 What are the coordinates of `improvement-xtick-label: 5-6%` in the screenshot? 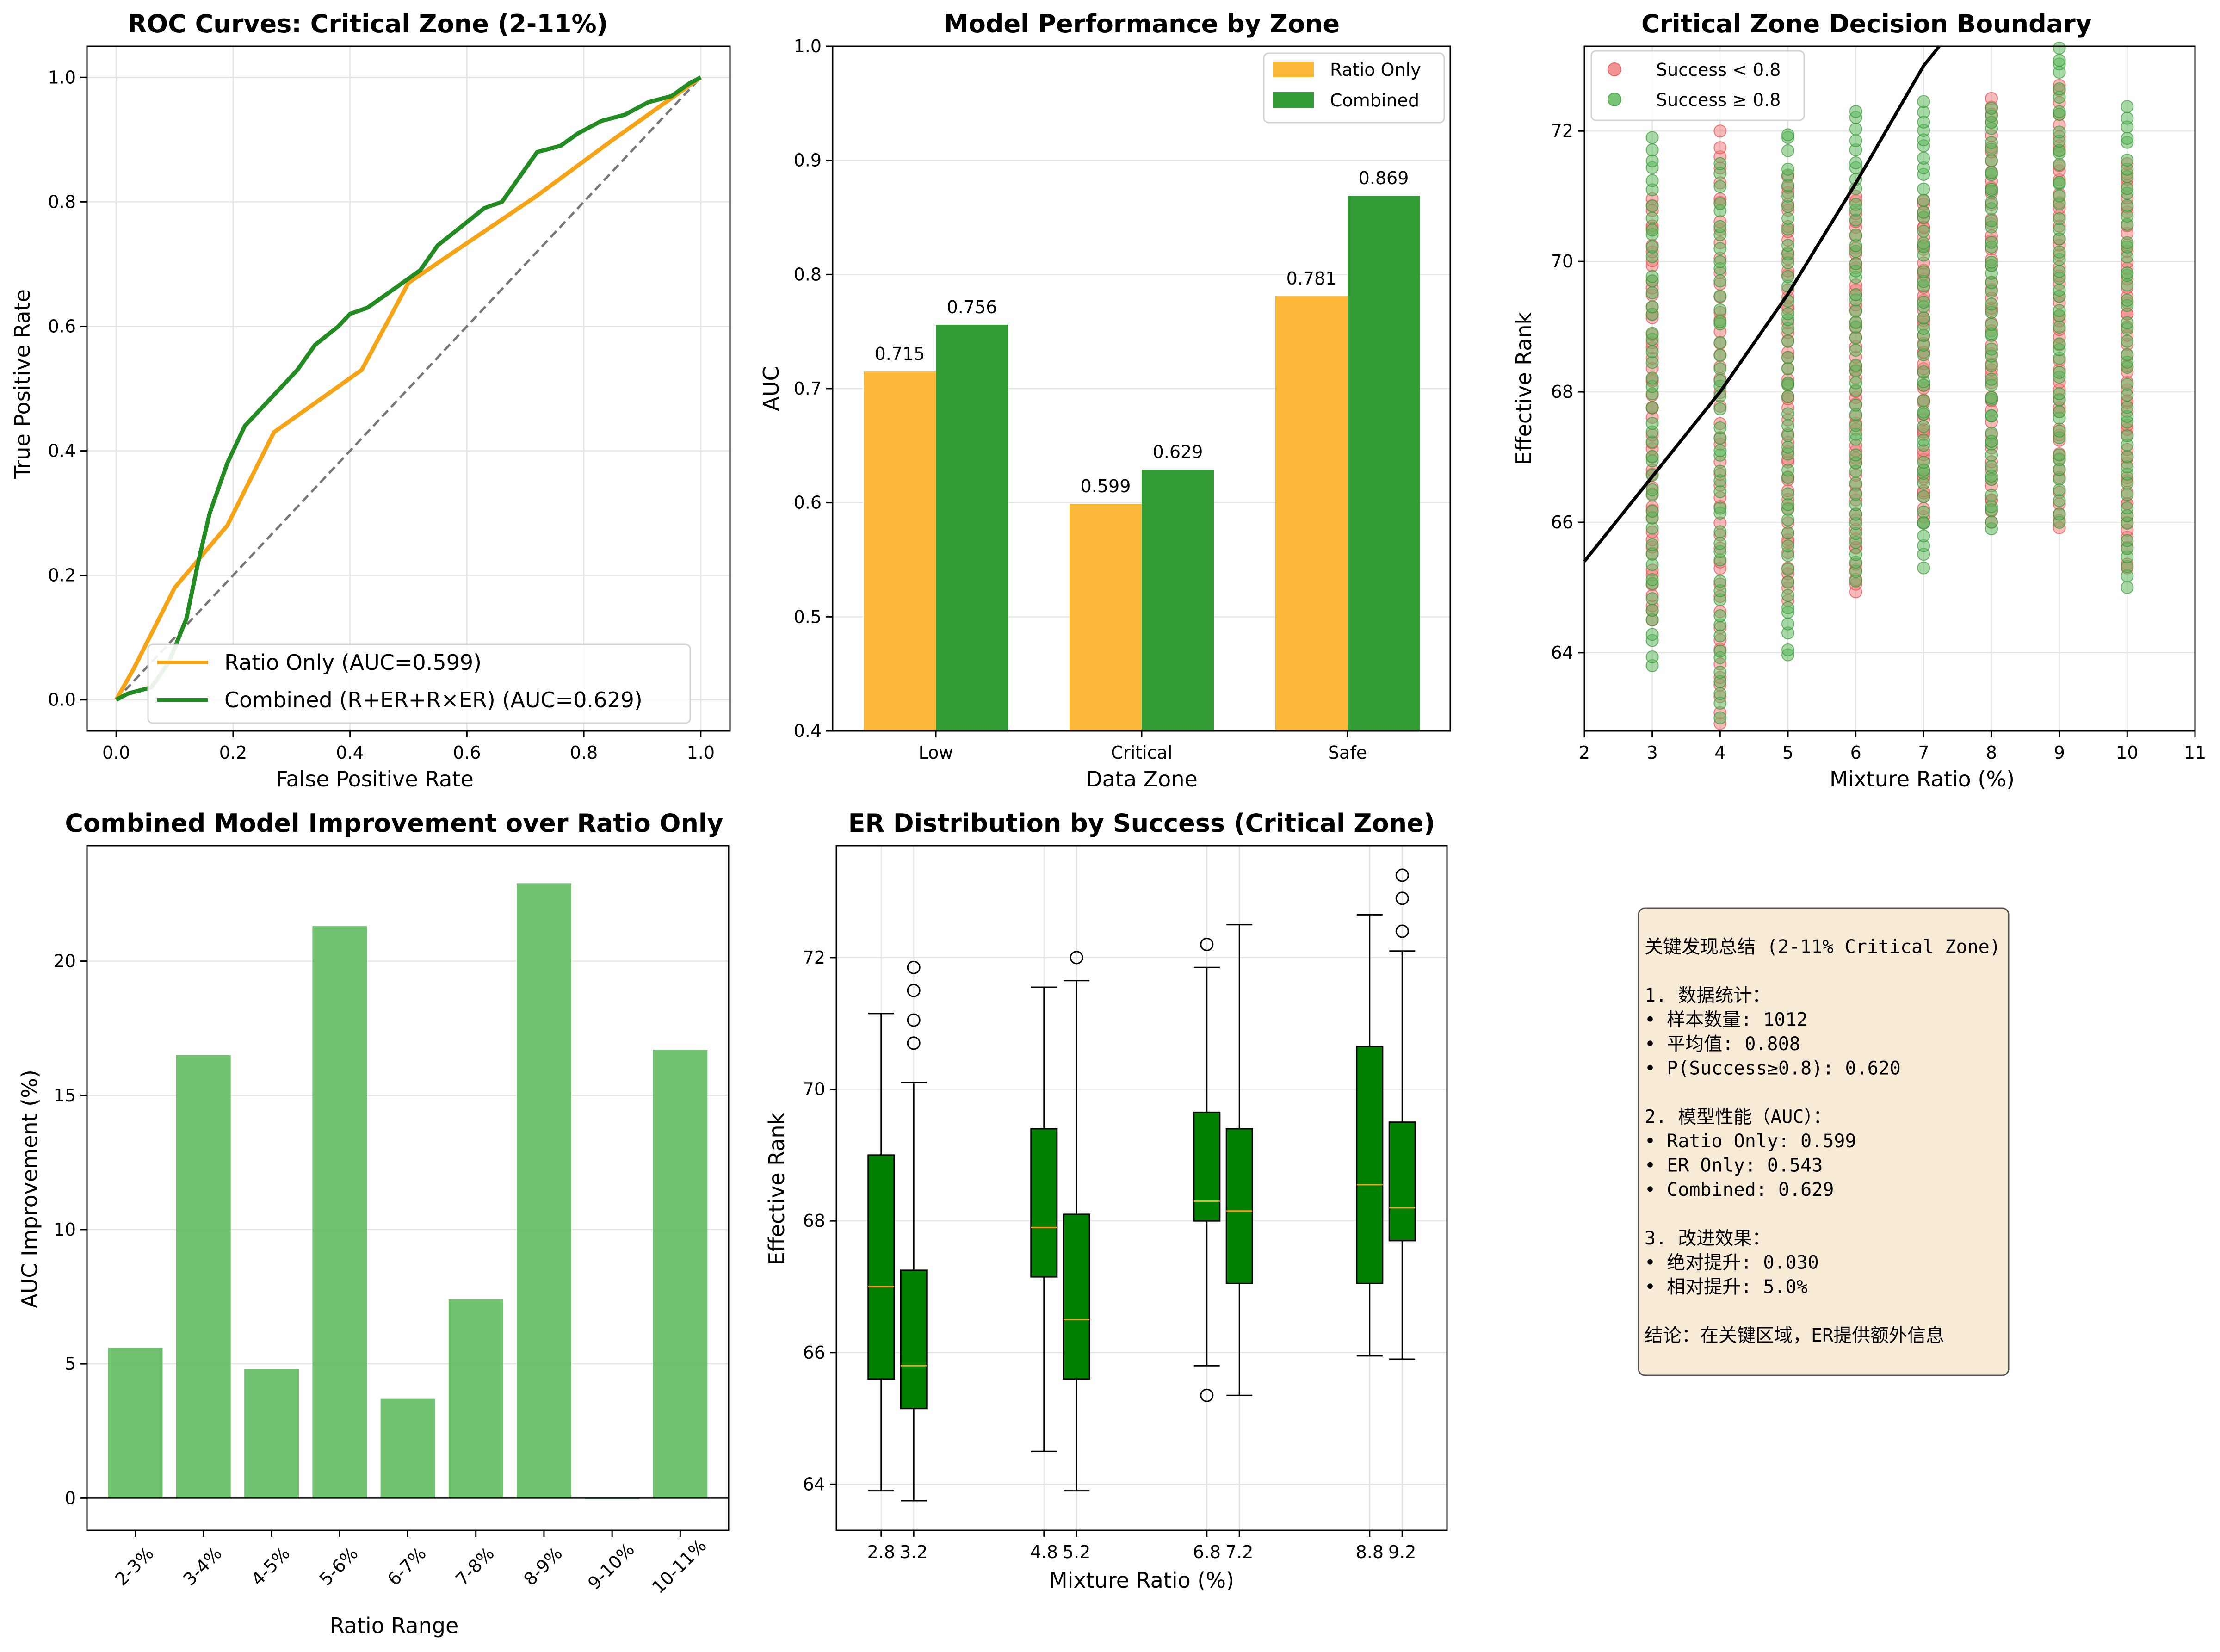 It's located at (338, 1566).